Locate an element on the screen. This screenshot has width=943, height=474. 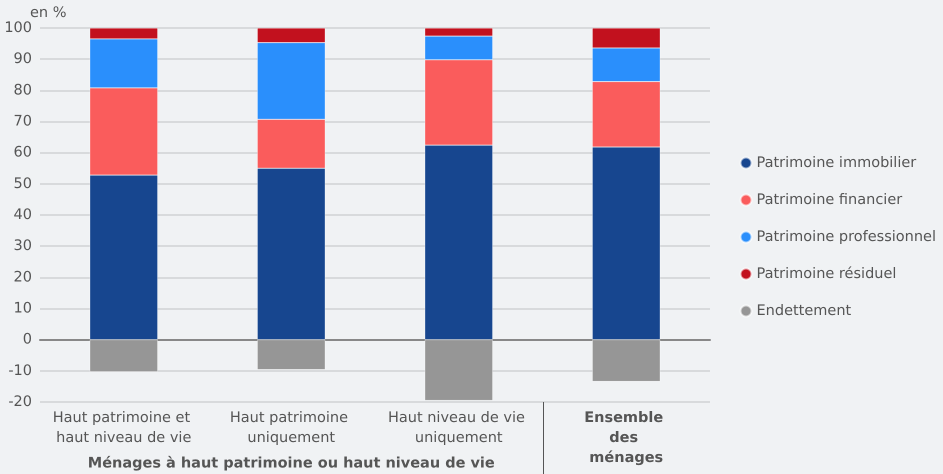
y-tick-label: 40 is located at coordinates (23, 215).